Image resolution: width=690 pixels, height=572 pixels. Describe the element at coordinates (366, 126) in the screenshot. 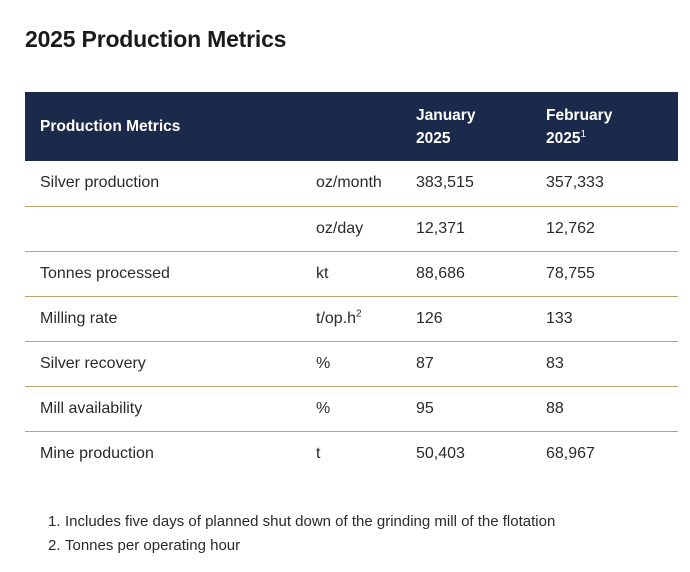

I see `header-unit` at that location.